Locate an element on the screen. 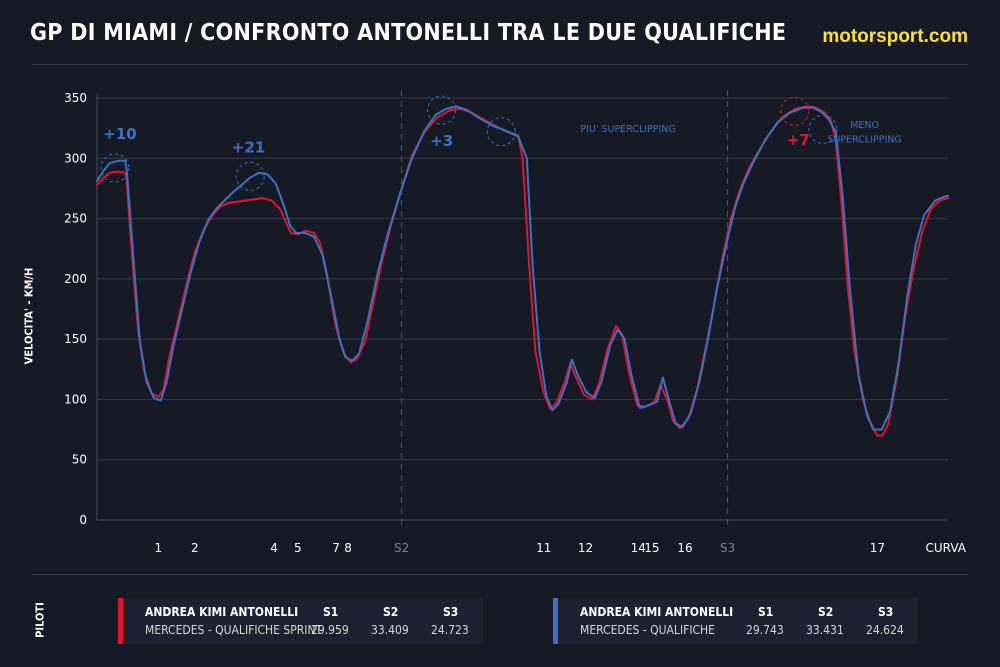 The image size is (1000, 667). x-axis-label: CURVA is located at coordinates (946, 548).